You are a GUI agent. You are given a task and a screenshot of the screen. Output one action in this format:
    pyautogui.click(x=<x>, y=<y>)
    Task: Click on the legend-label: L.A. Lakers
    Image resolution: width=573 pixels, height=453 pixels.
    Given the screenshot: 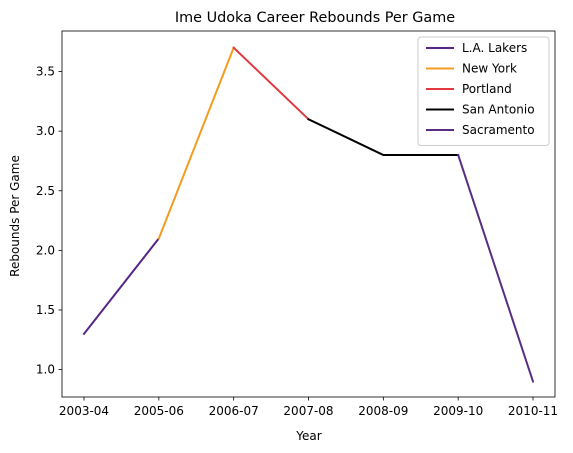 What is the action you would take?
    pyautogui.click(x=494, y=48)
    